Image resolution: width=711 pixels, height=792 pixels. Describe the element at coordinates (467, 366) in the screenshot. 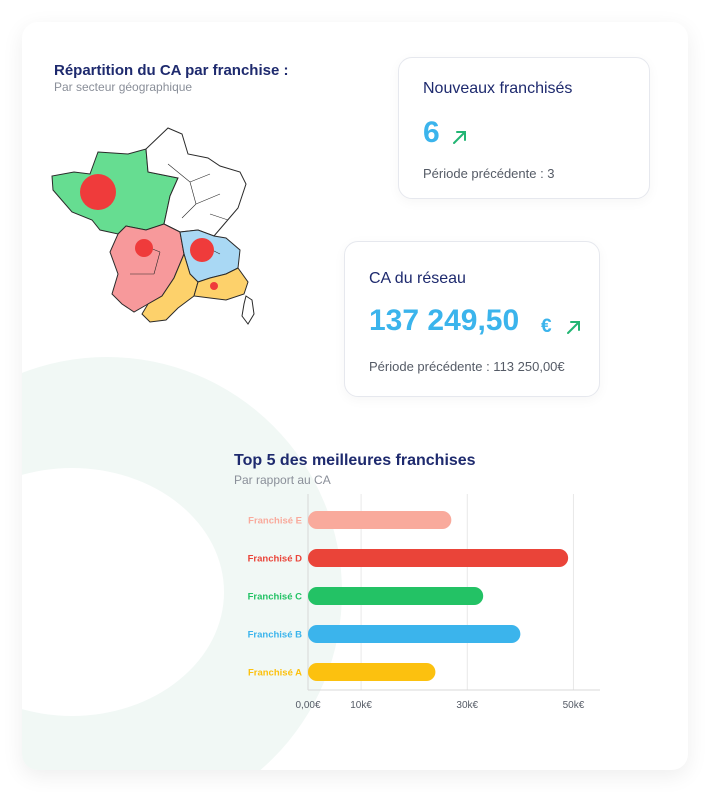

I see `kpi-ca-previous: Période précédente : 113 250,00€` at that location.